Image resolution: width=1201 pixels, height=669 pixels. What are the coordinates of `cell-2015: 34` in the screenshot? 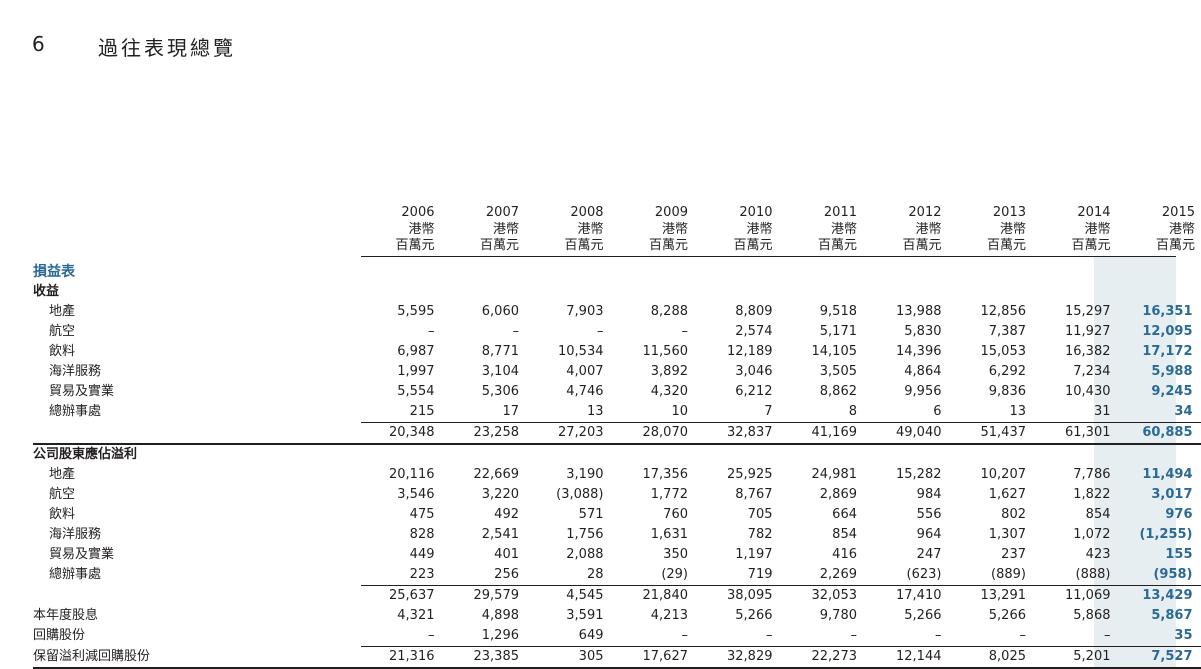 It's located at (1183, 411).